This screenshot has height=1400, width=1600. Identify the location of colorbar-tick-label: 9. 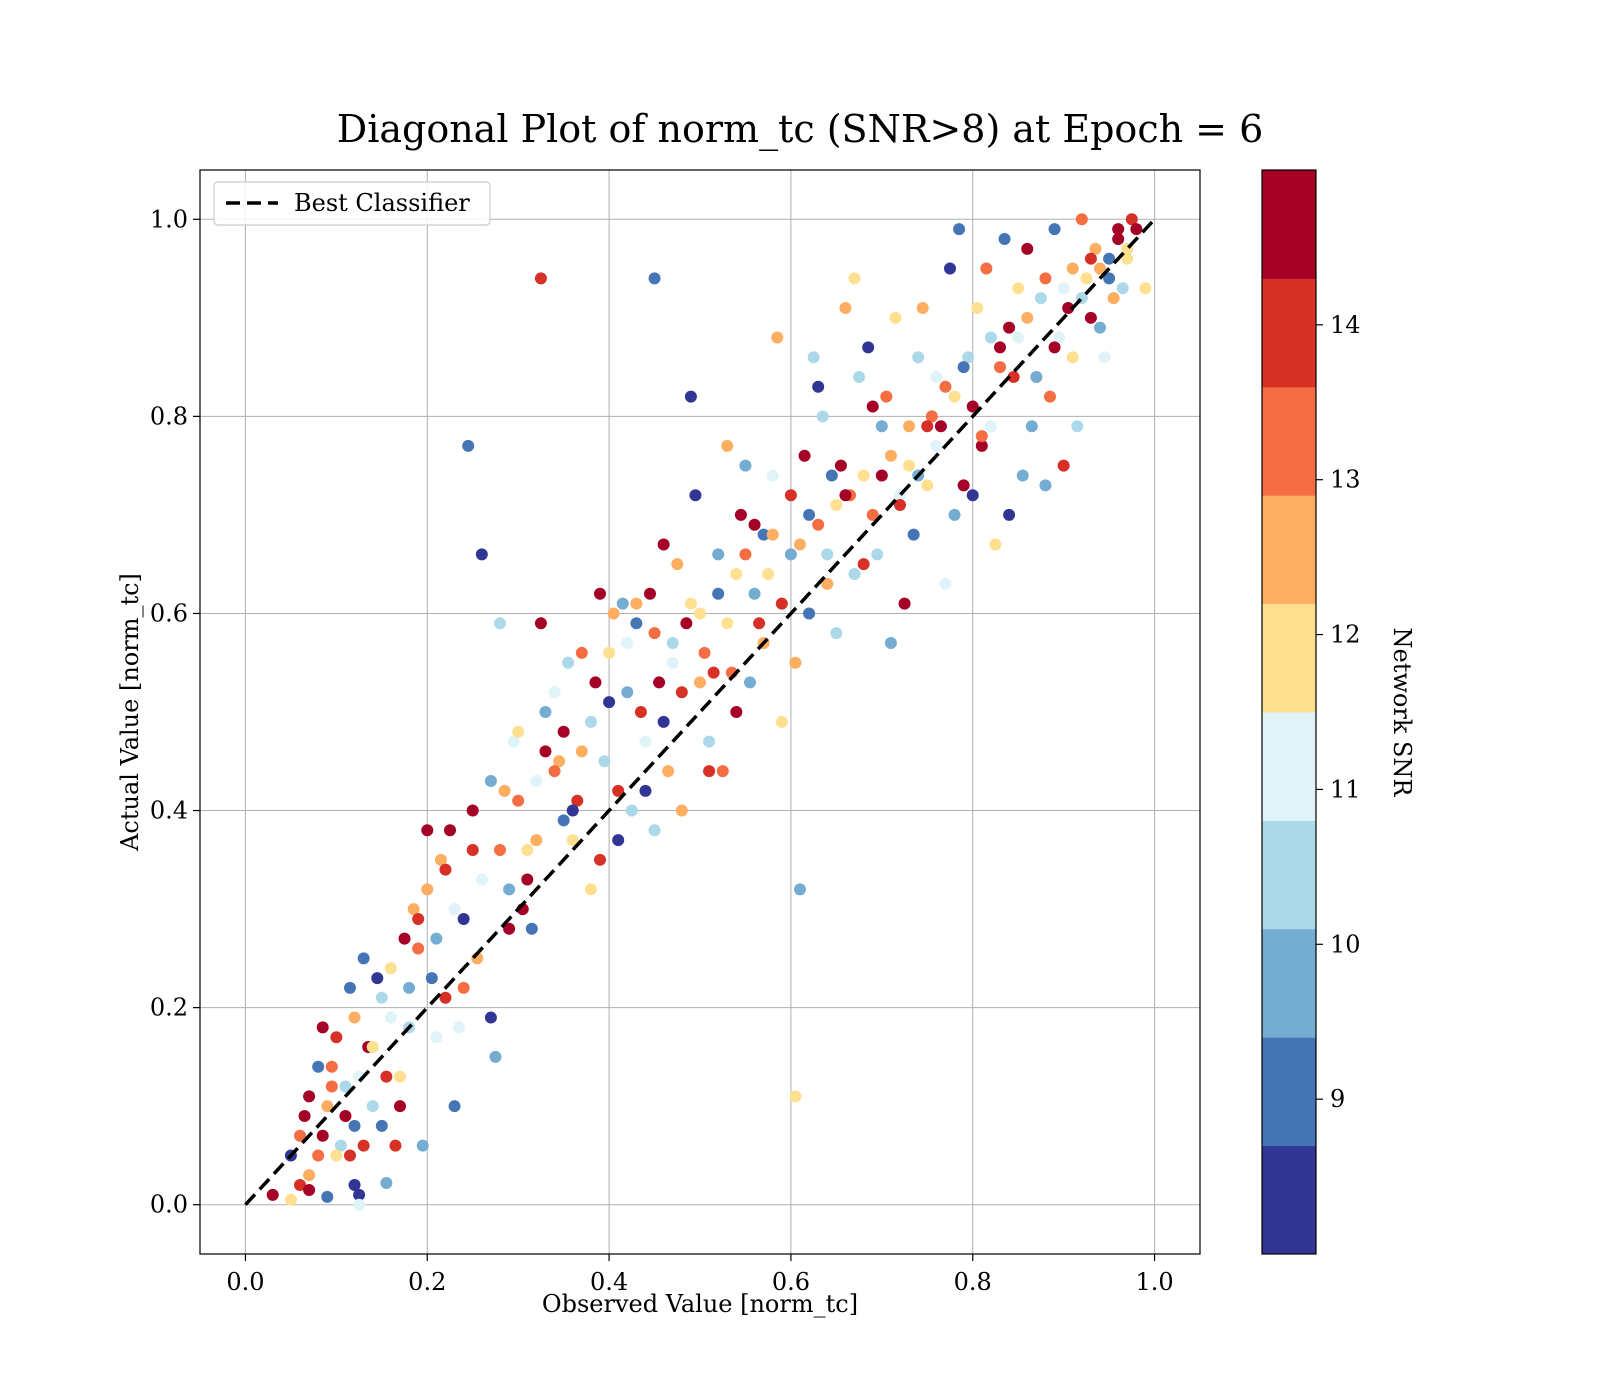
(1337, 1099).